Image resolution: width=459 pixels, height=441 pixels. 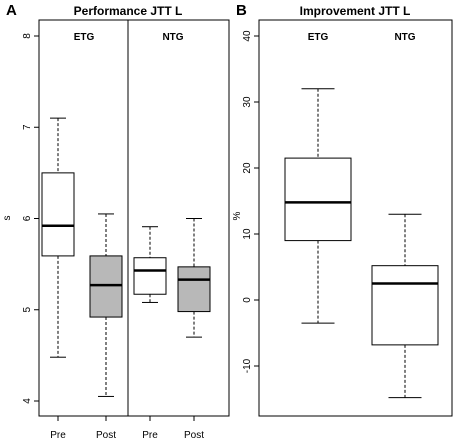 What do you see at coordinates (247, 168) in the screenshot?
I see `chart-b-y-tick-label: 20` at bounding box center [247, 168].